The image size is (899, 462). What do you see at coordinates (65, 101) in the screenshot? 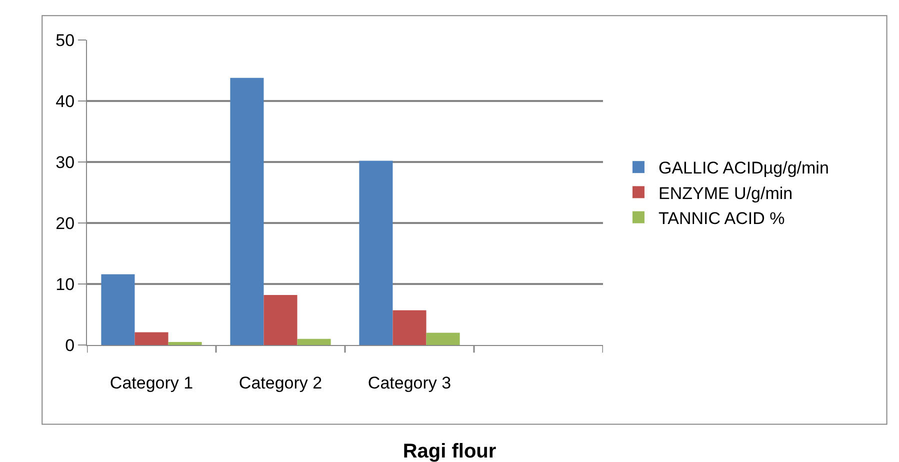
I see `y-tick-label: 40` at bounding box center [65, 101].